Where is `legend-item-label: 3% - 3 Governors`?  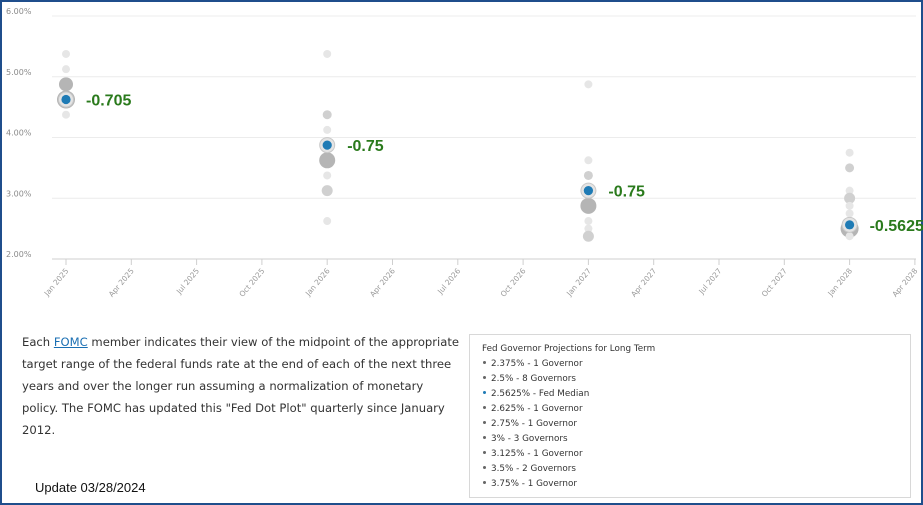
legend-item-label: 3% - 3 Governors is located at coordinates (529, 439).